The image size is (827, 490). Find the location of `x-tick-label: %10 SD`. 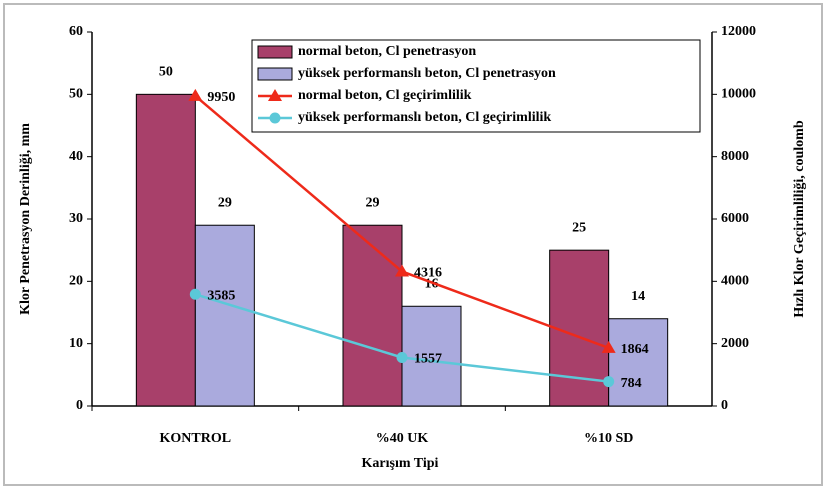

x-tick-label: %10 SD is located at coordinates (608, 438).